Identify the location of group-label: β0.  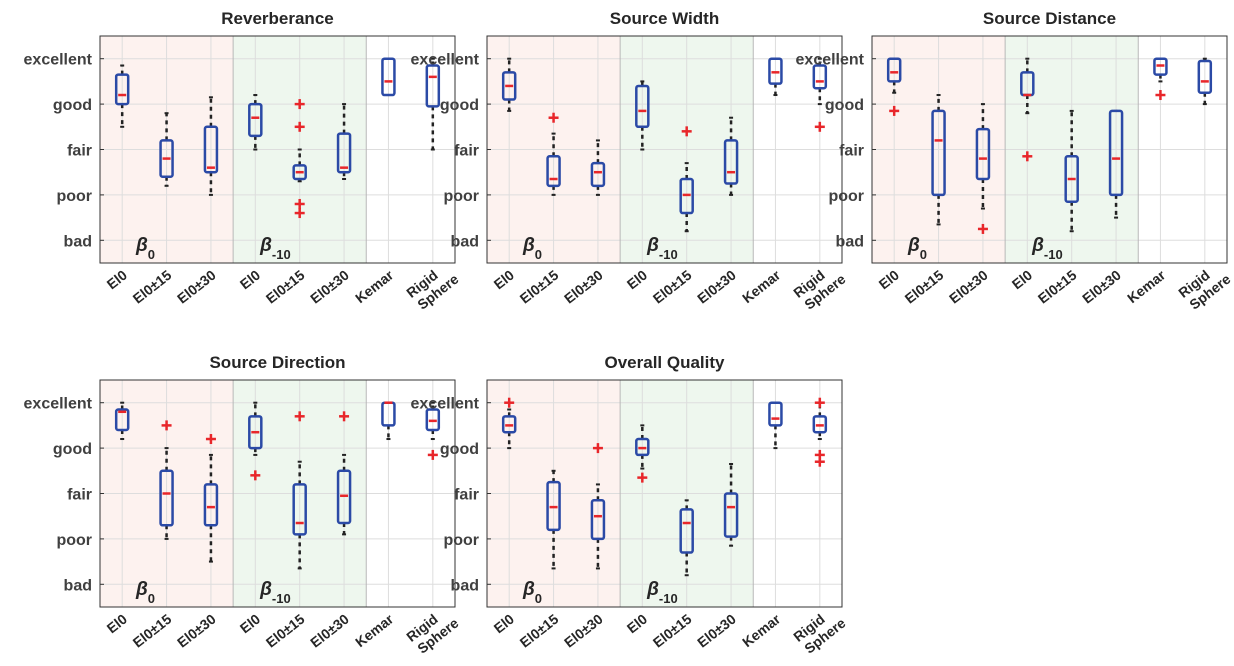
(145, 592).